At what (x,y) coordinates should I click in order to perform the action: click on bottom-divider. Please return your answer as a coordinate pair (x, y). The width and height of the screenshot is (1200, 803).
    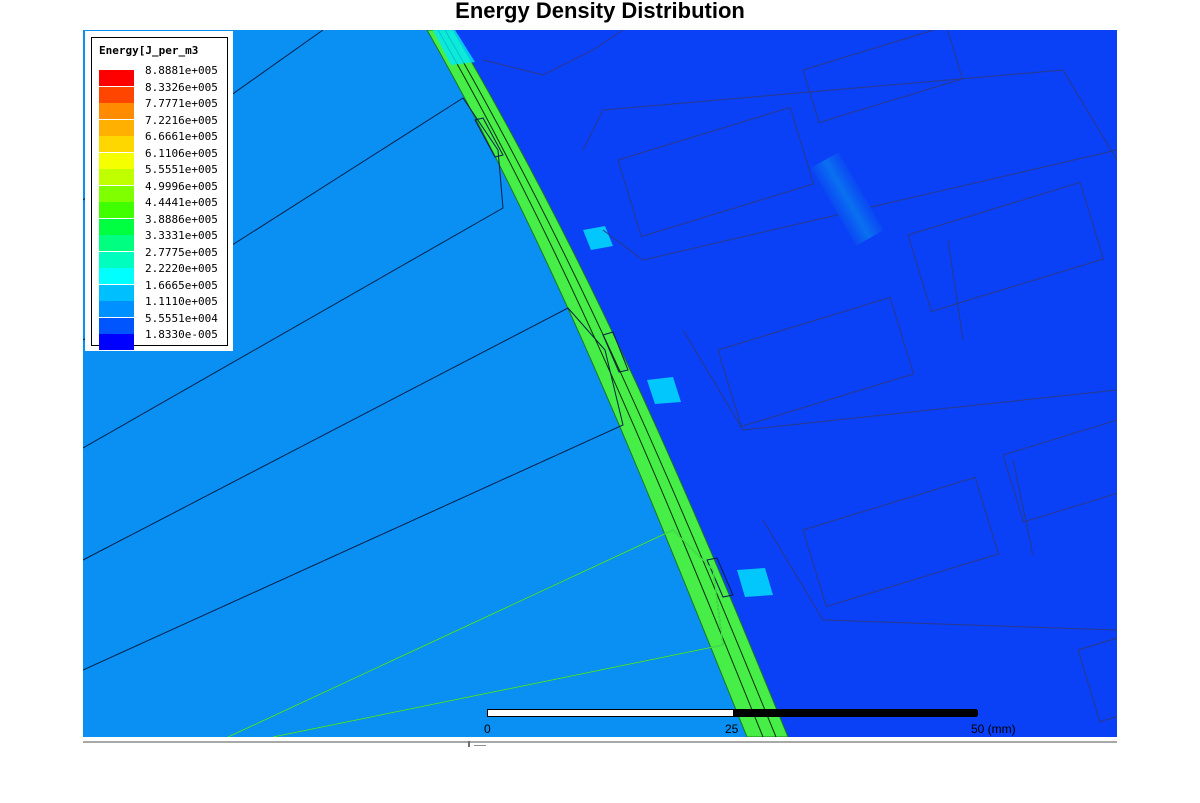
    Looking at the image, I should click on (600, 742).